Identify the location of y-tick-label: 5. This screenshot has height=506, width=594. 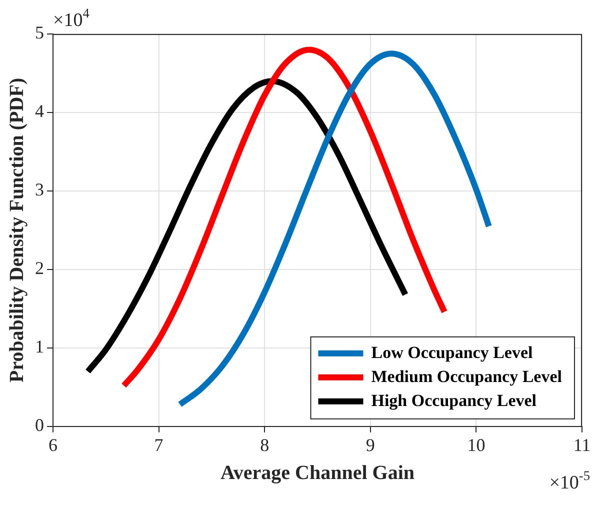
(39, 32).